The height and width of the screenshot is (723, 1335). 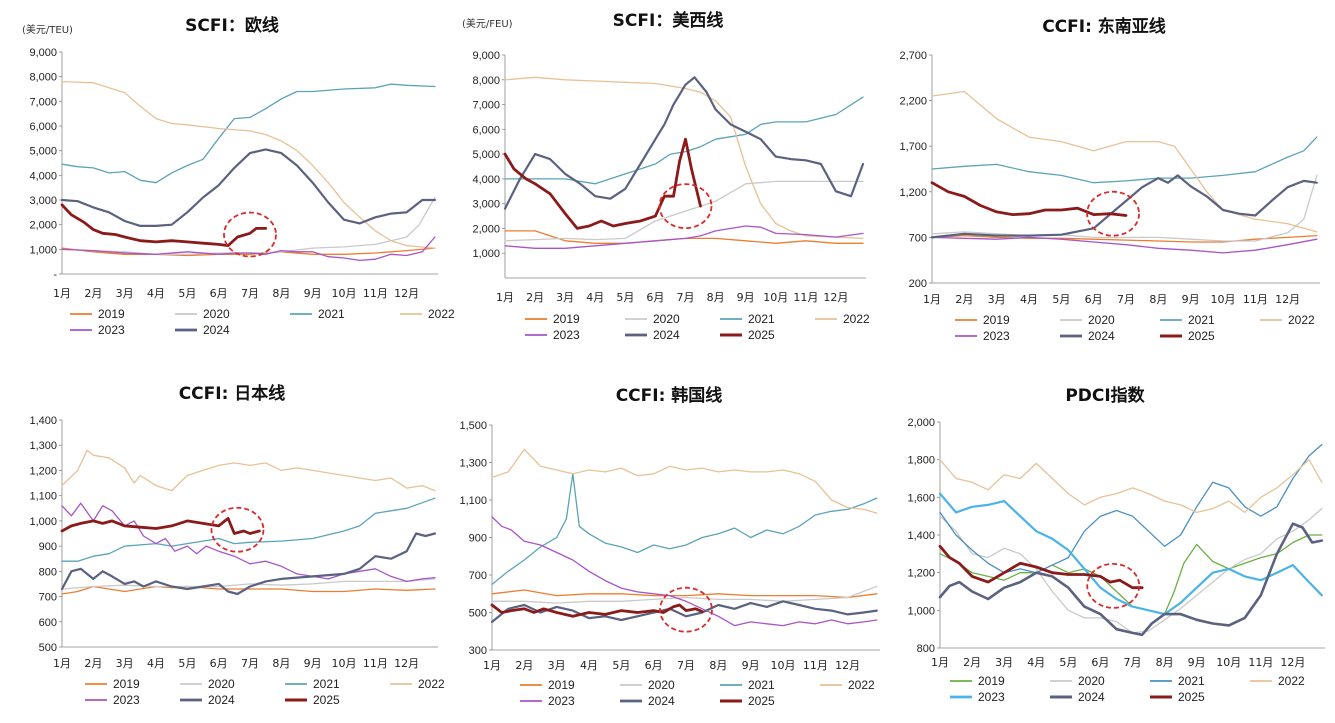 I want to click on series-line-2019, so click(x=684, y=594).